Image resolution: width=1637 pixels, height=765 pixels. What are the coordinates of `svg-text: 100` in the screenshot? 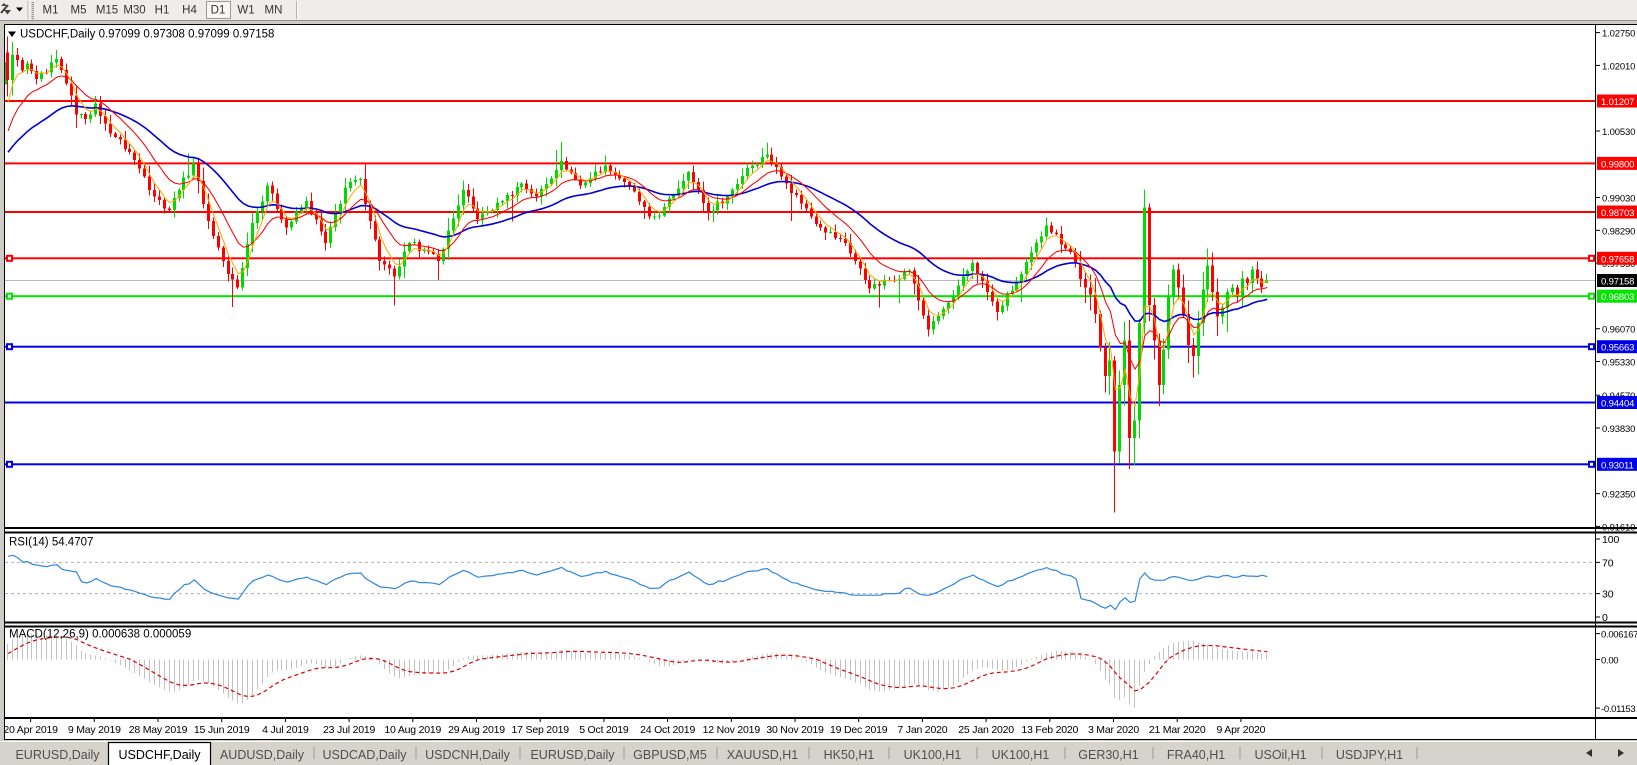 It's located at (1610, 540).